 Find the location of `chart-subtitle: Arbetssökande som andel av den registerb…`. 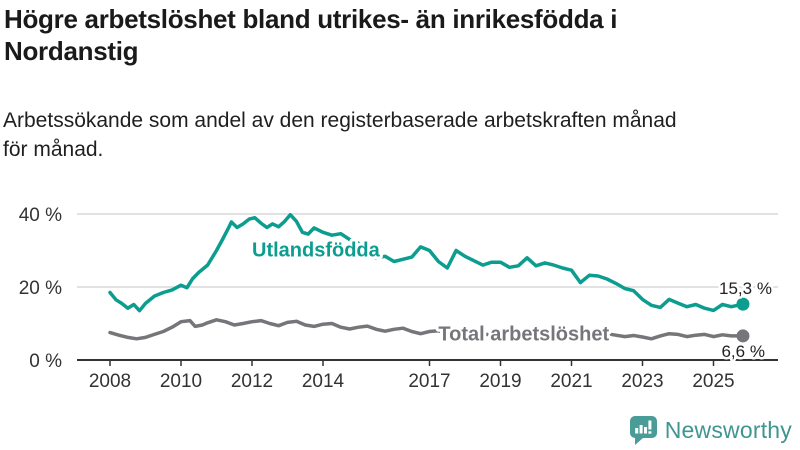

chart-subtitle: Arbetssökande som andel av den registerb… is located at coordinates (340, 135).